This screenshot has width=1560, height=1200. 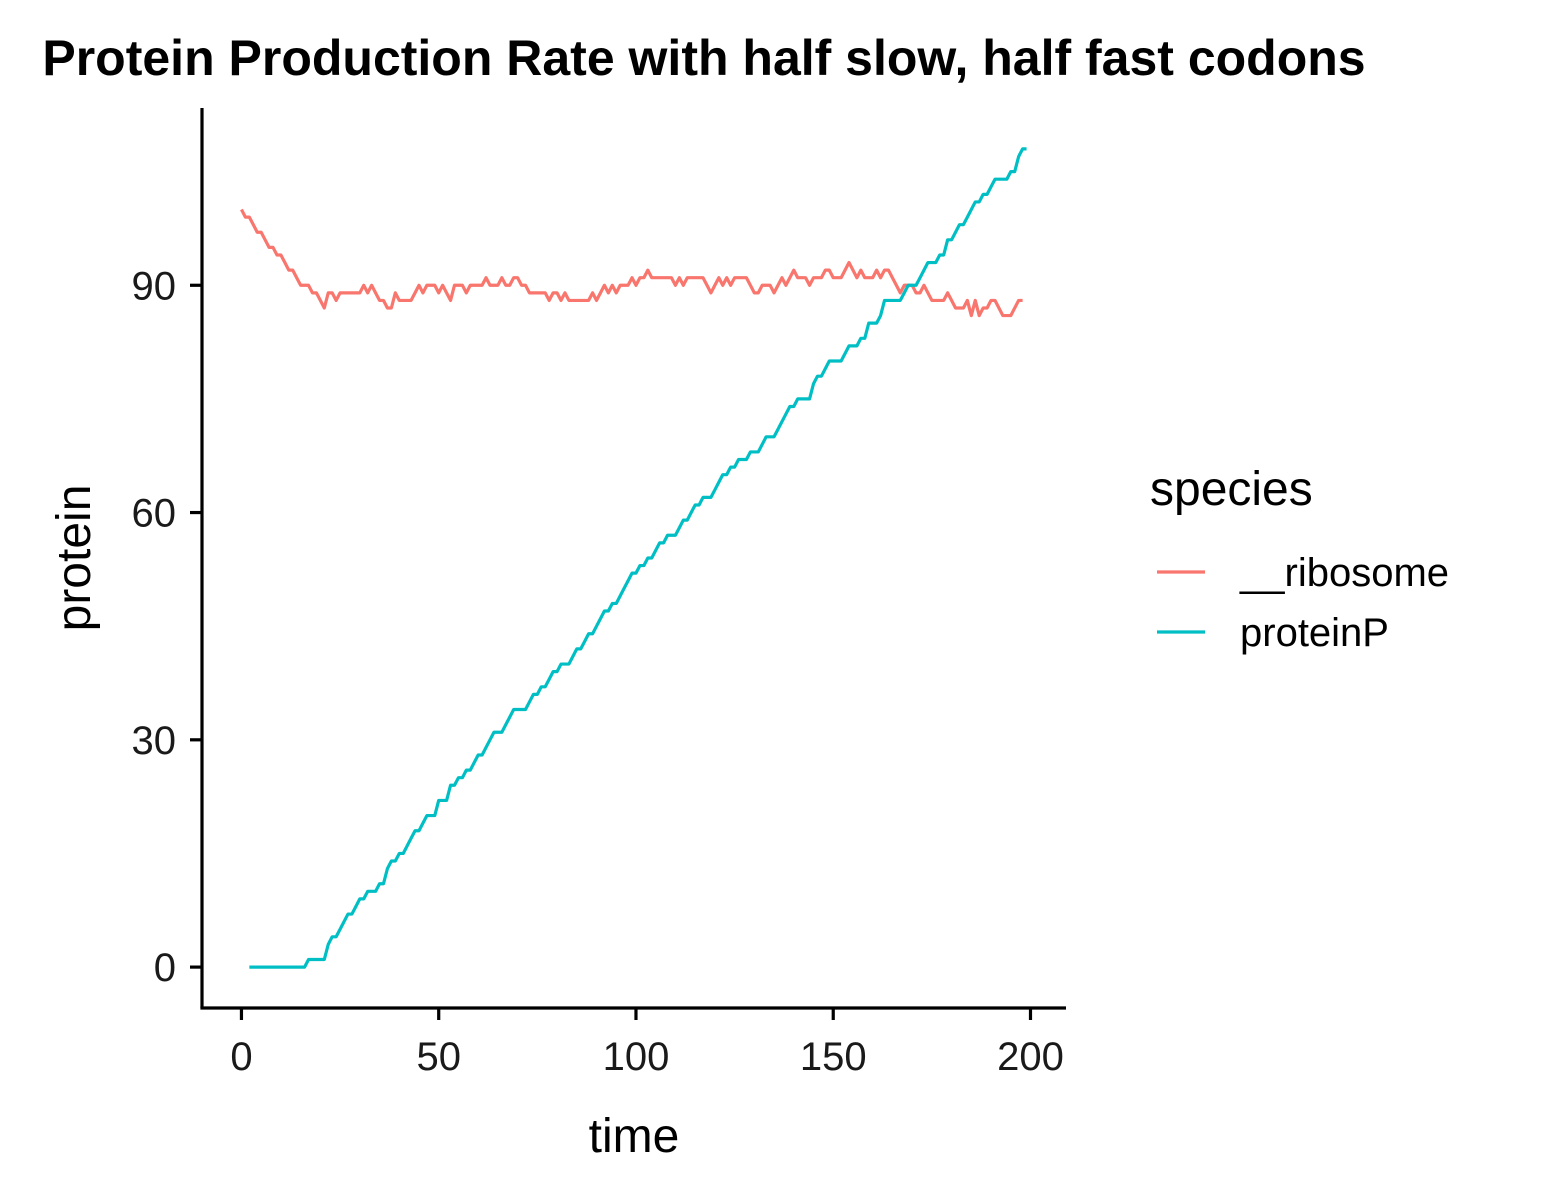 I want to click on y-tick-label: 30, so click(x=154, y=741).